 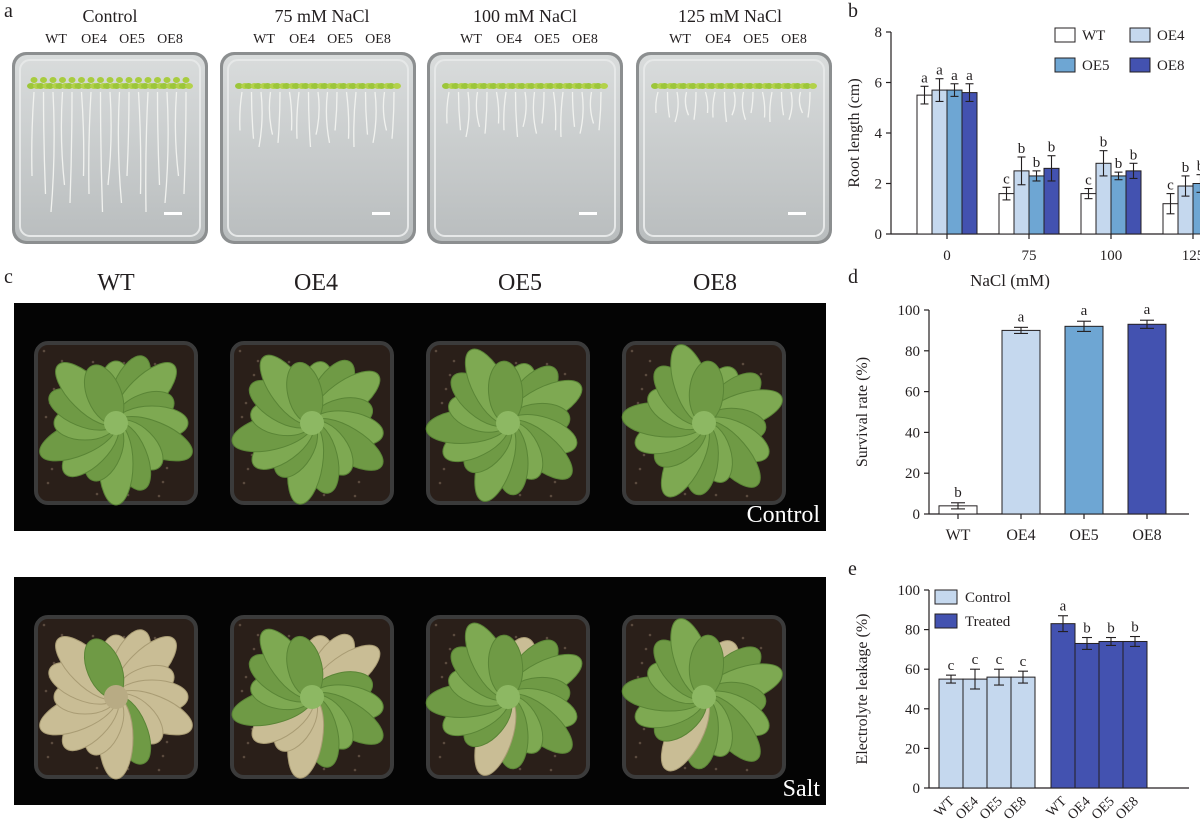 I want to click on plant-label-oe8: OE8, so click(x=715, y=283).